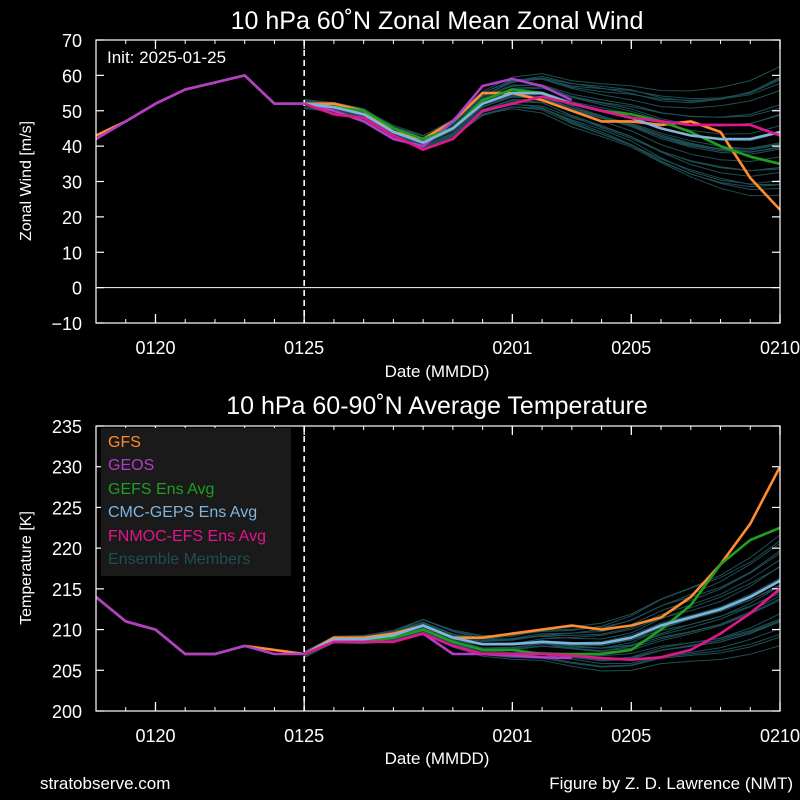  Describe the element at coordinates (671, 783) in the screenshot. I see `footer-credit: Figure by Z. D. Lawrence (NMT)` at that location.